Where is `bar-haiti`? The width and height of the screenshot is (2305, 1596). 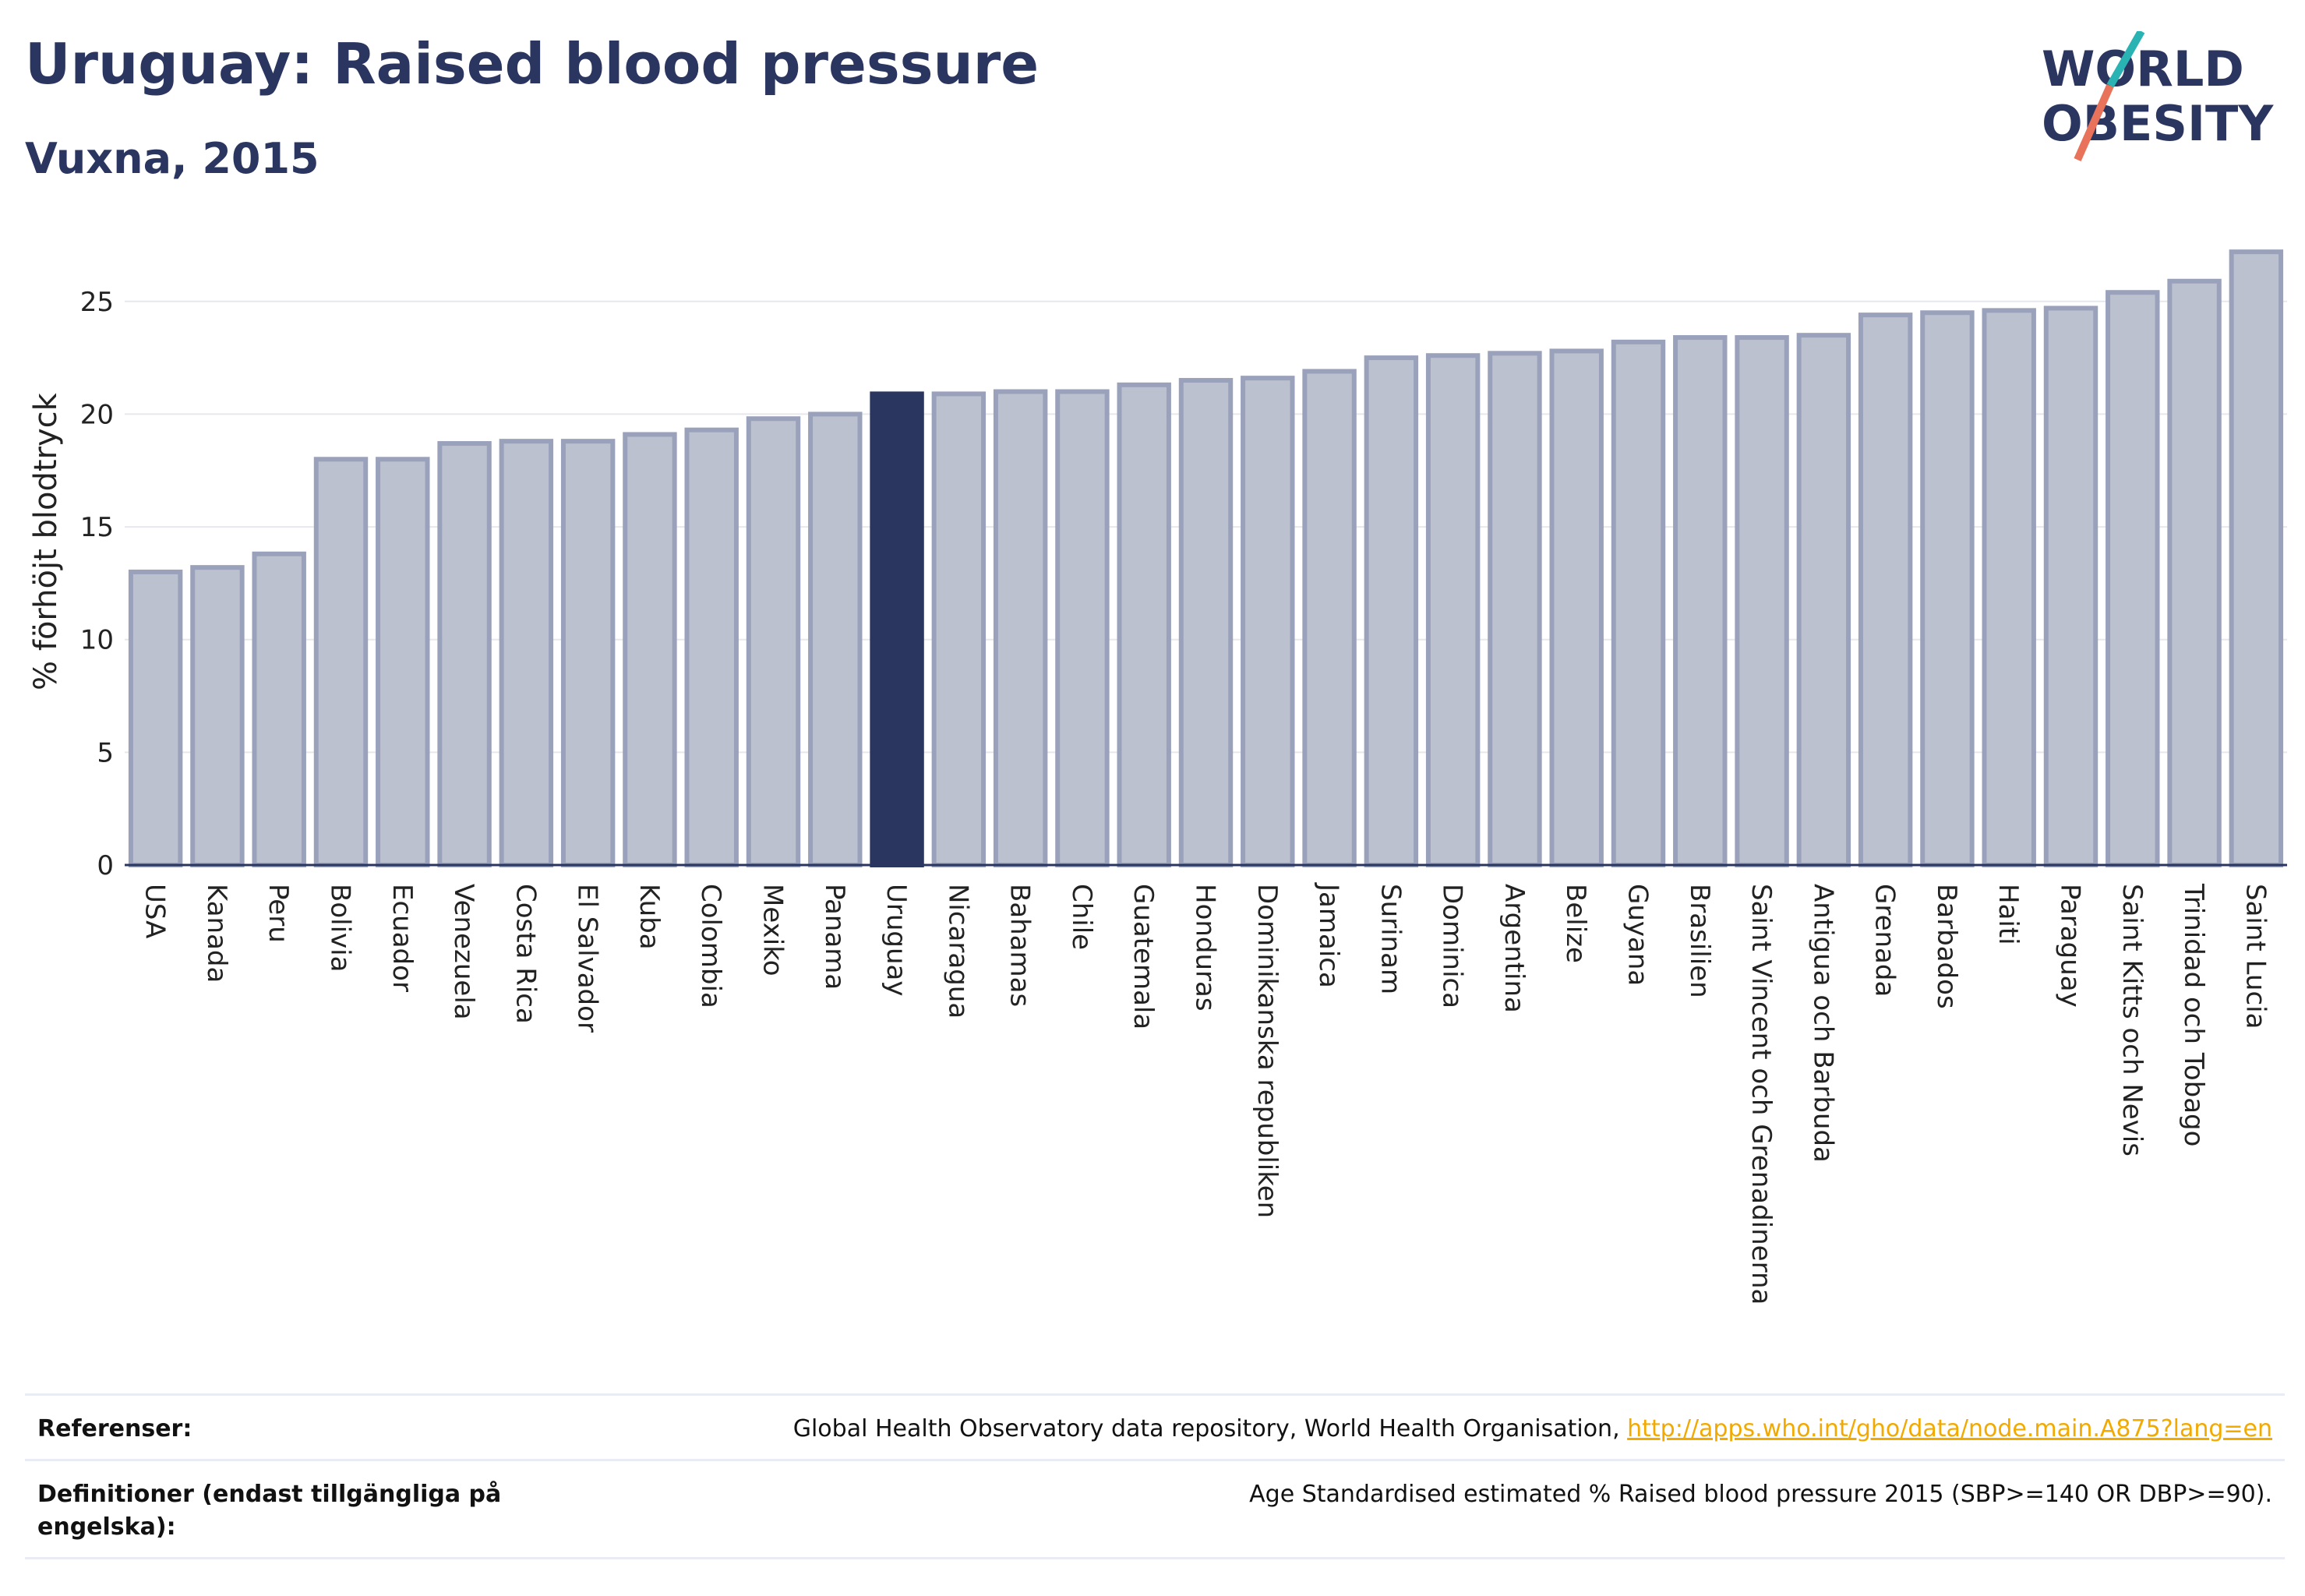
bar-haiti is located at coordinates (2009, 588).